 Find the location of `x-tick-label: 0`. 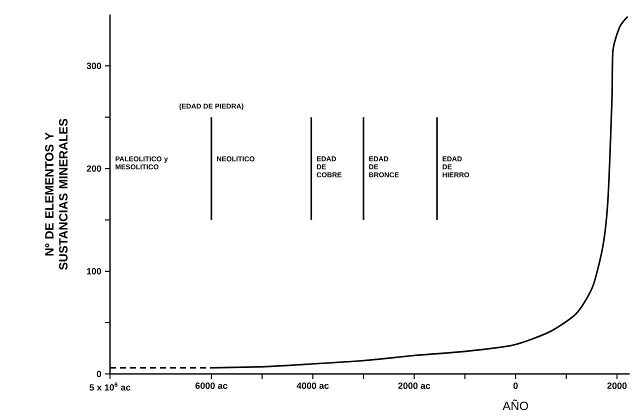

x-tick-label: 0 is located at coordinates (515, 385).